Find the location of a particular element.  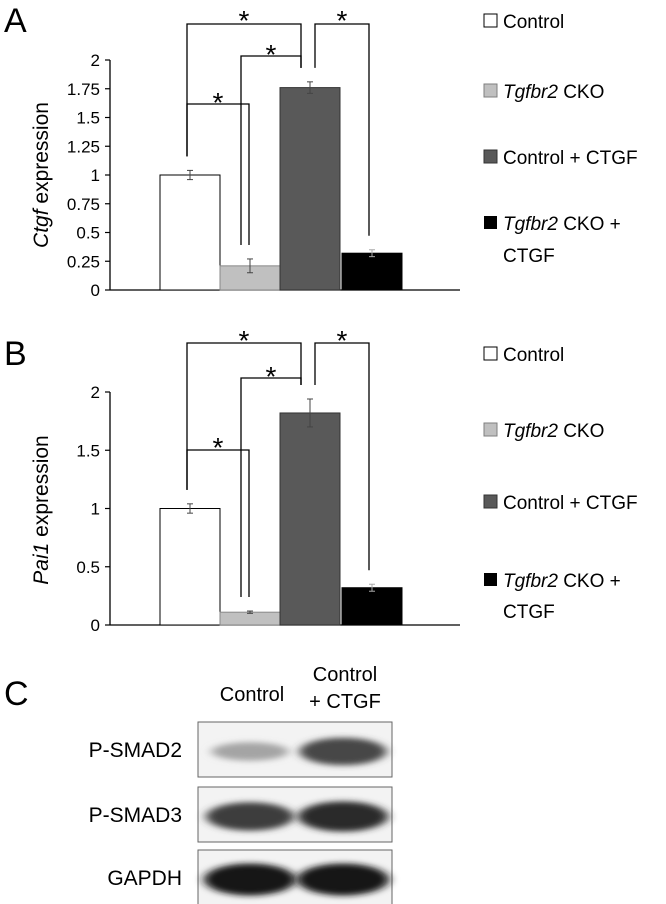

y-tick-label-a-3: 0.75 is located at coordinates (83, 204).